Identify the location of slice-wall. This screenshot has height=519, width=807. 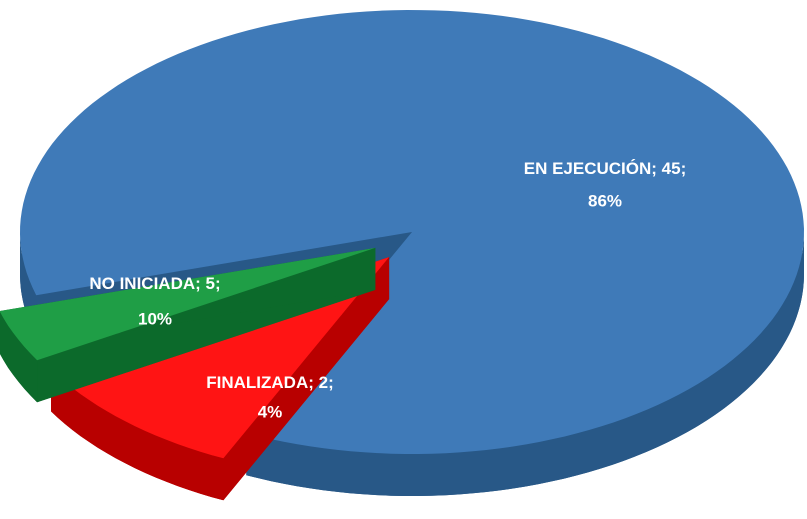
(306, 379).